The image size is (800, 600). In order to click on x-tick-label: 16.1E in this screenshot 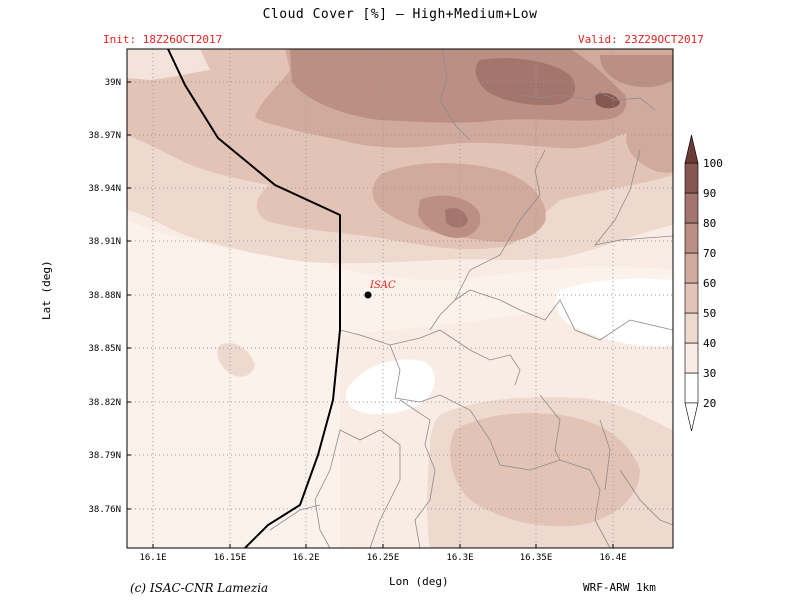, I will do `click(152, 558)`.